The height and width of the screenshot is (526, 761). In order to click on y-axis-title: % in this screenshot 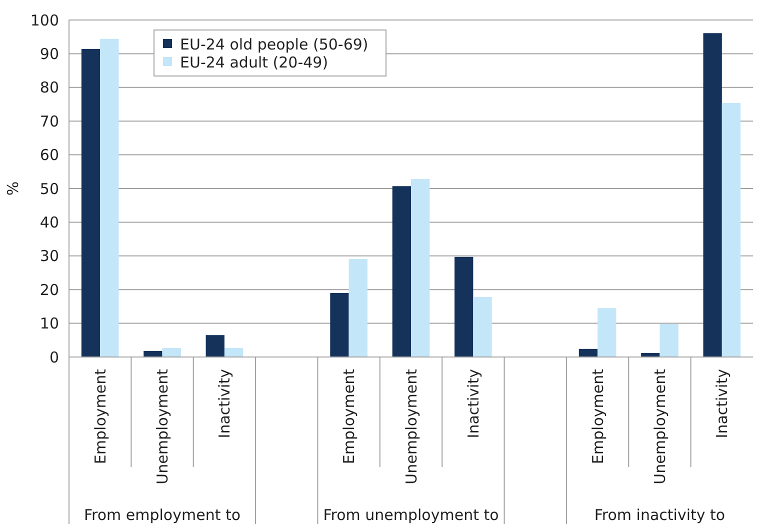, I will do `click(13, 188)`.